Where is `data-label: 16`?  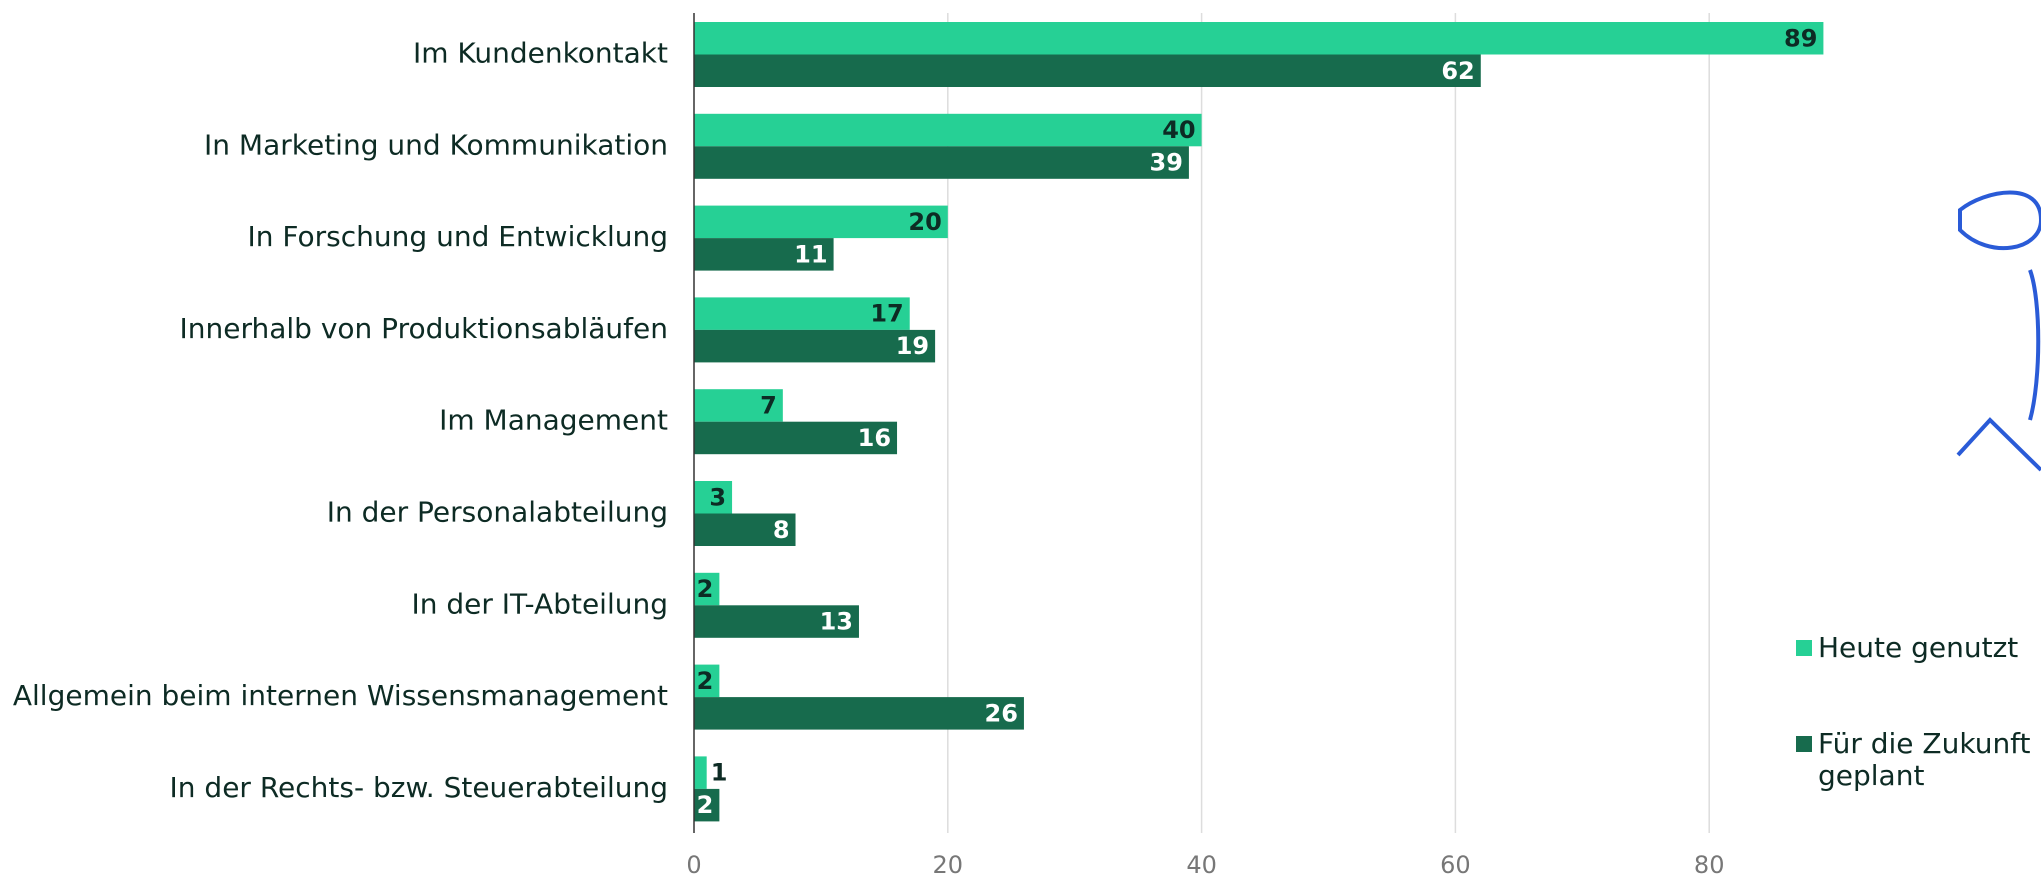
data-label: 16 is located at coordinates (874, 438).